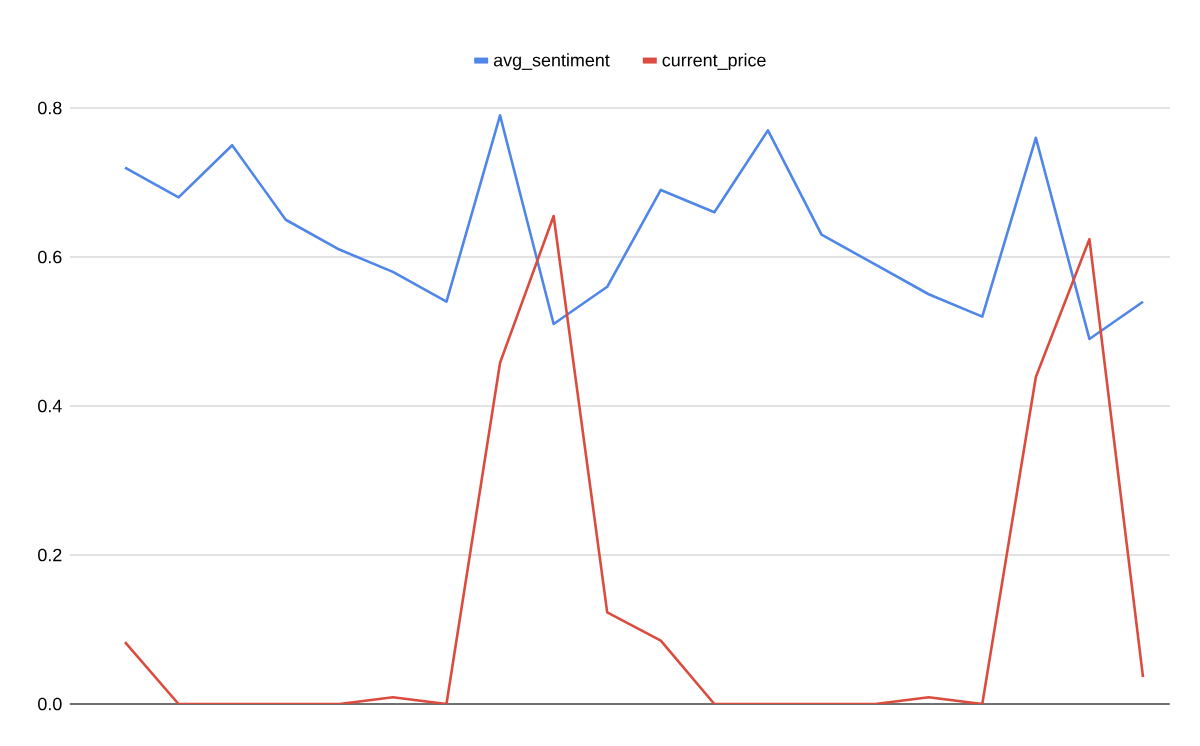  I want to click on y-tick-label: 0.4, so click(50, 406).